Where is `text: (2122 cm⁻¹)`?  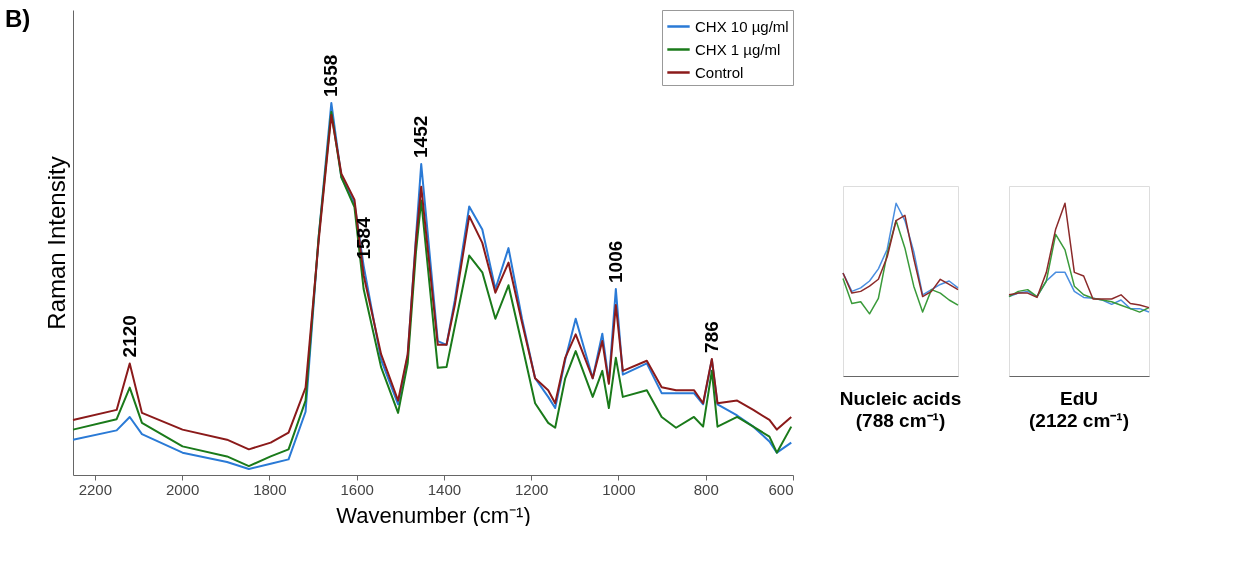
text: (2122 cm⁻¹) is located at coordinates (1079, 420).